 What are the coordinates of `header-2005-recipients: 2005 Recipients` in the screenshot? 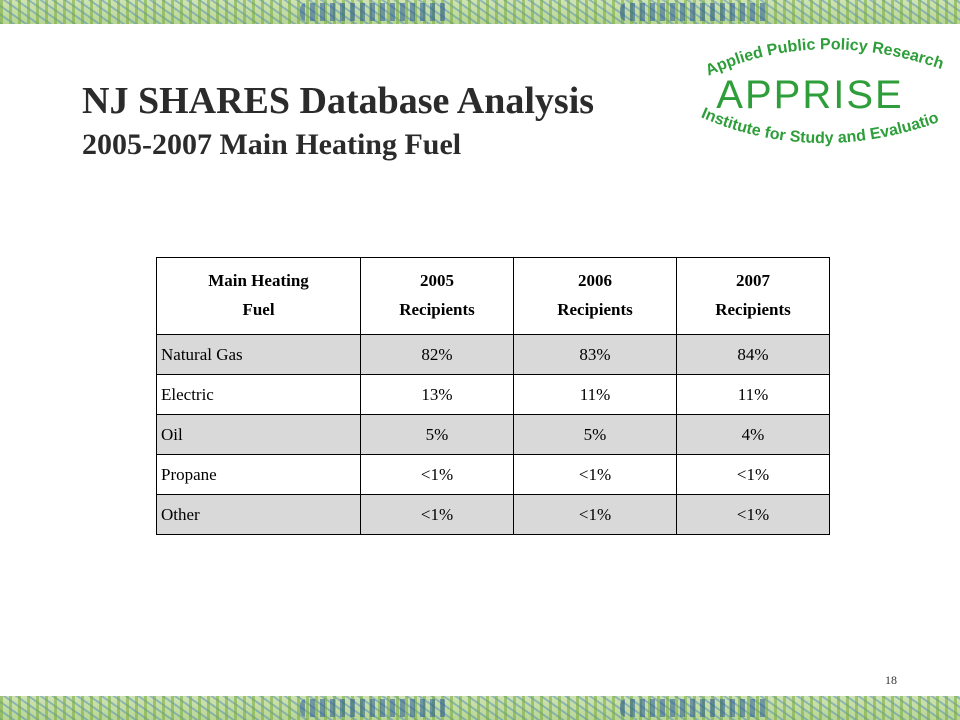 It's located at (437, 296).